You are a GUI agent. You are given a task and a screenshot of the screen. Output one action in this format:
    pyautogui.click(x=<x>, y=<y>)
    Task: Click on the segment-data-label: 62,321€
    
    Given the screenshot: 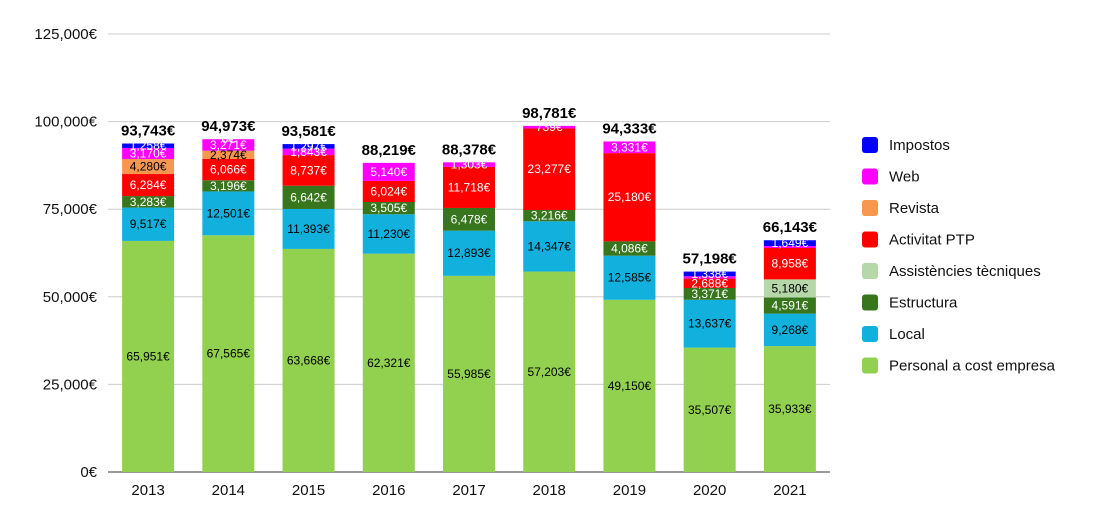 What is the action you would take?
    pyautogui.click(x=389, y=363)
    